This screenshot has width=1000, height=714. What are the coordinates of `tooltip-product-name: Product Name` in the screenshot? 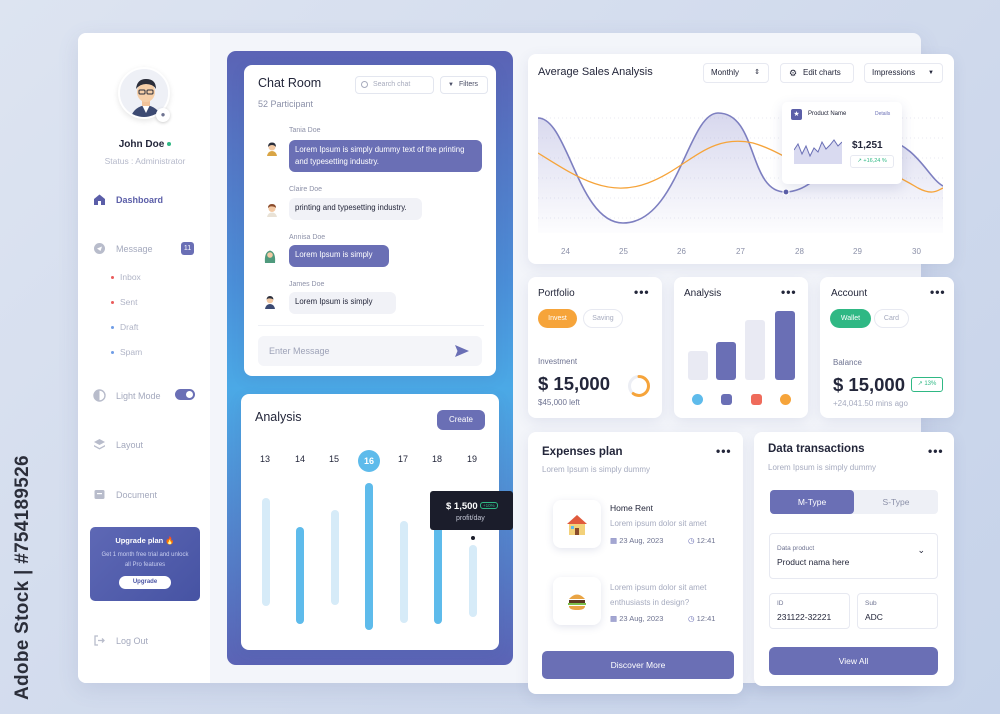 It's located at (827, 114).